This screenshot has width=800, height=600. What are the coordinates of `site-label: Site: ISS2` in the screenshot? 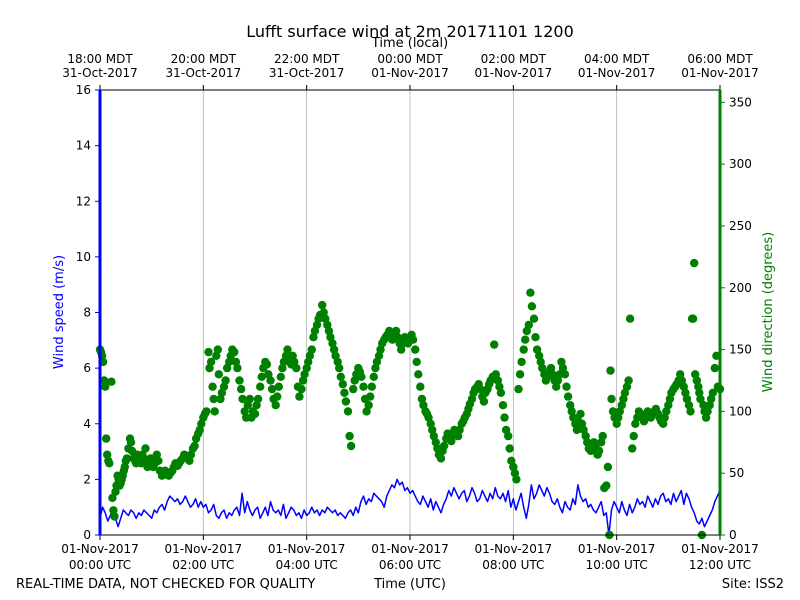 It's located at (753, 584).